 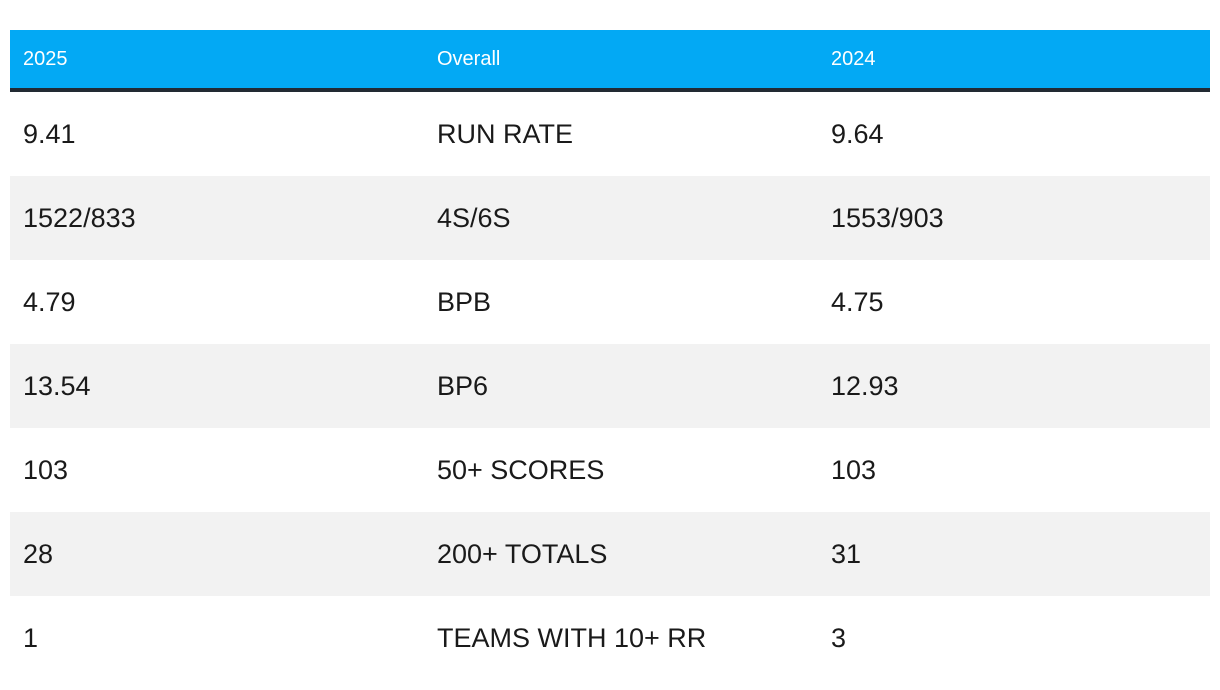 What do you see at coordinates (887, 217) in the screenshot?
I see `value-2024: 1553/903` at bounding box center [887, 217].